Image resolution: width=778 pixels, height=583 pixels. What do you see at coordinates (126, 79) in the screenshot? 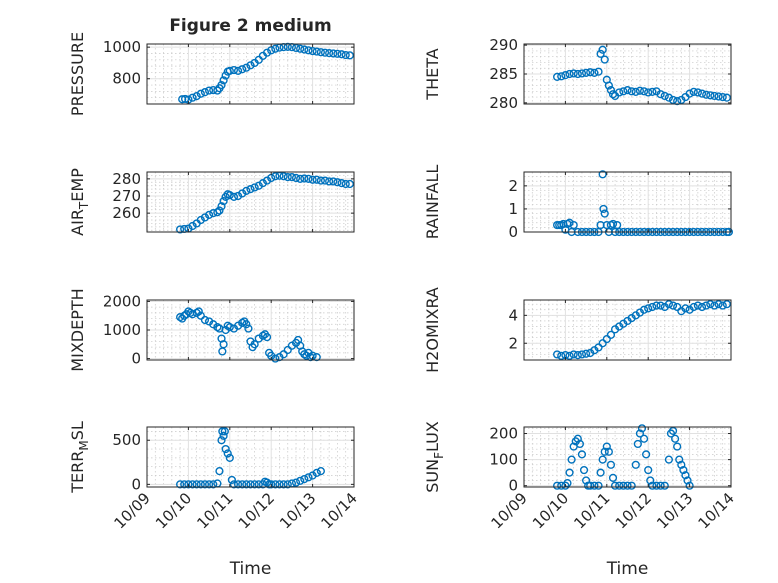
I see `y-tick-label: 800` at bounding box center [126, 79].